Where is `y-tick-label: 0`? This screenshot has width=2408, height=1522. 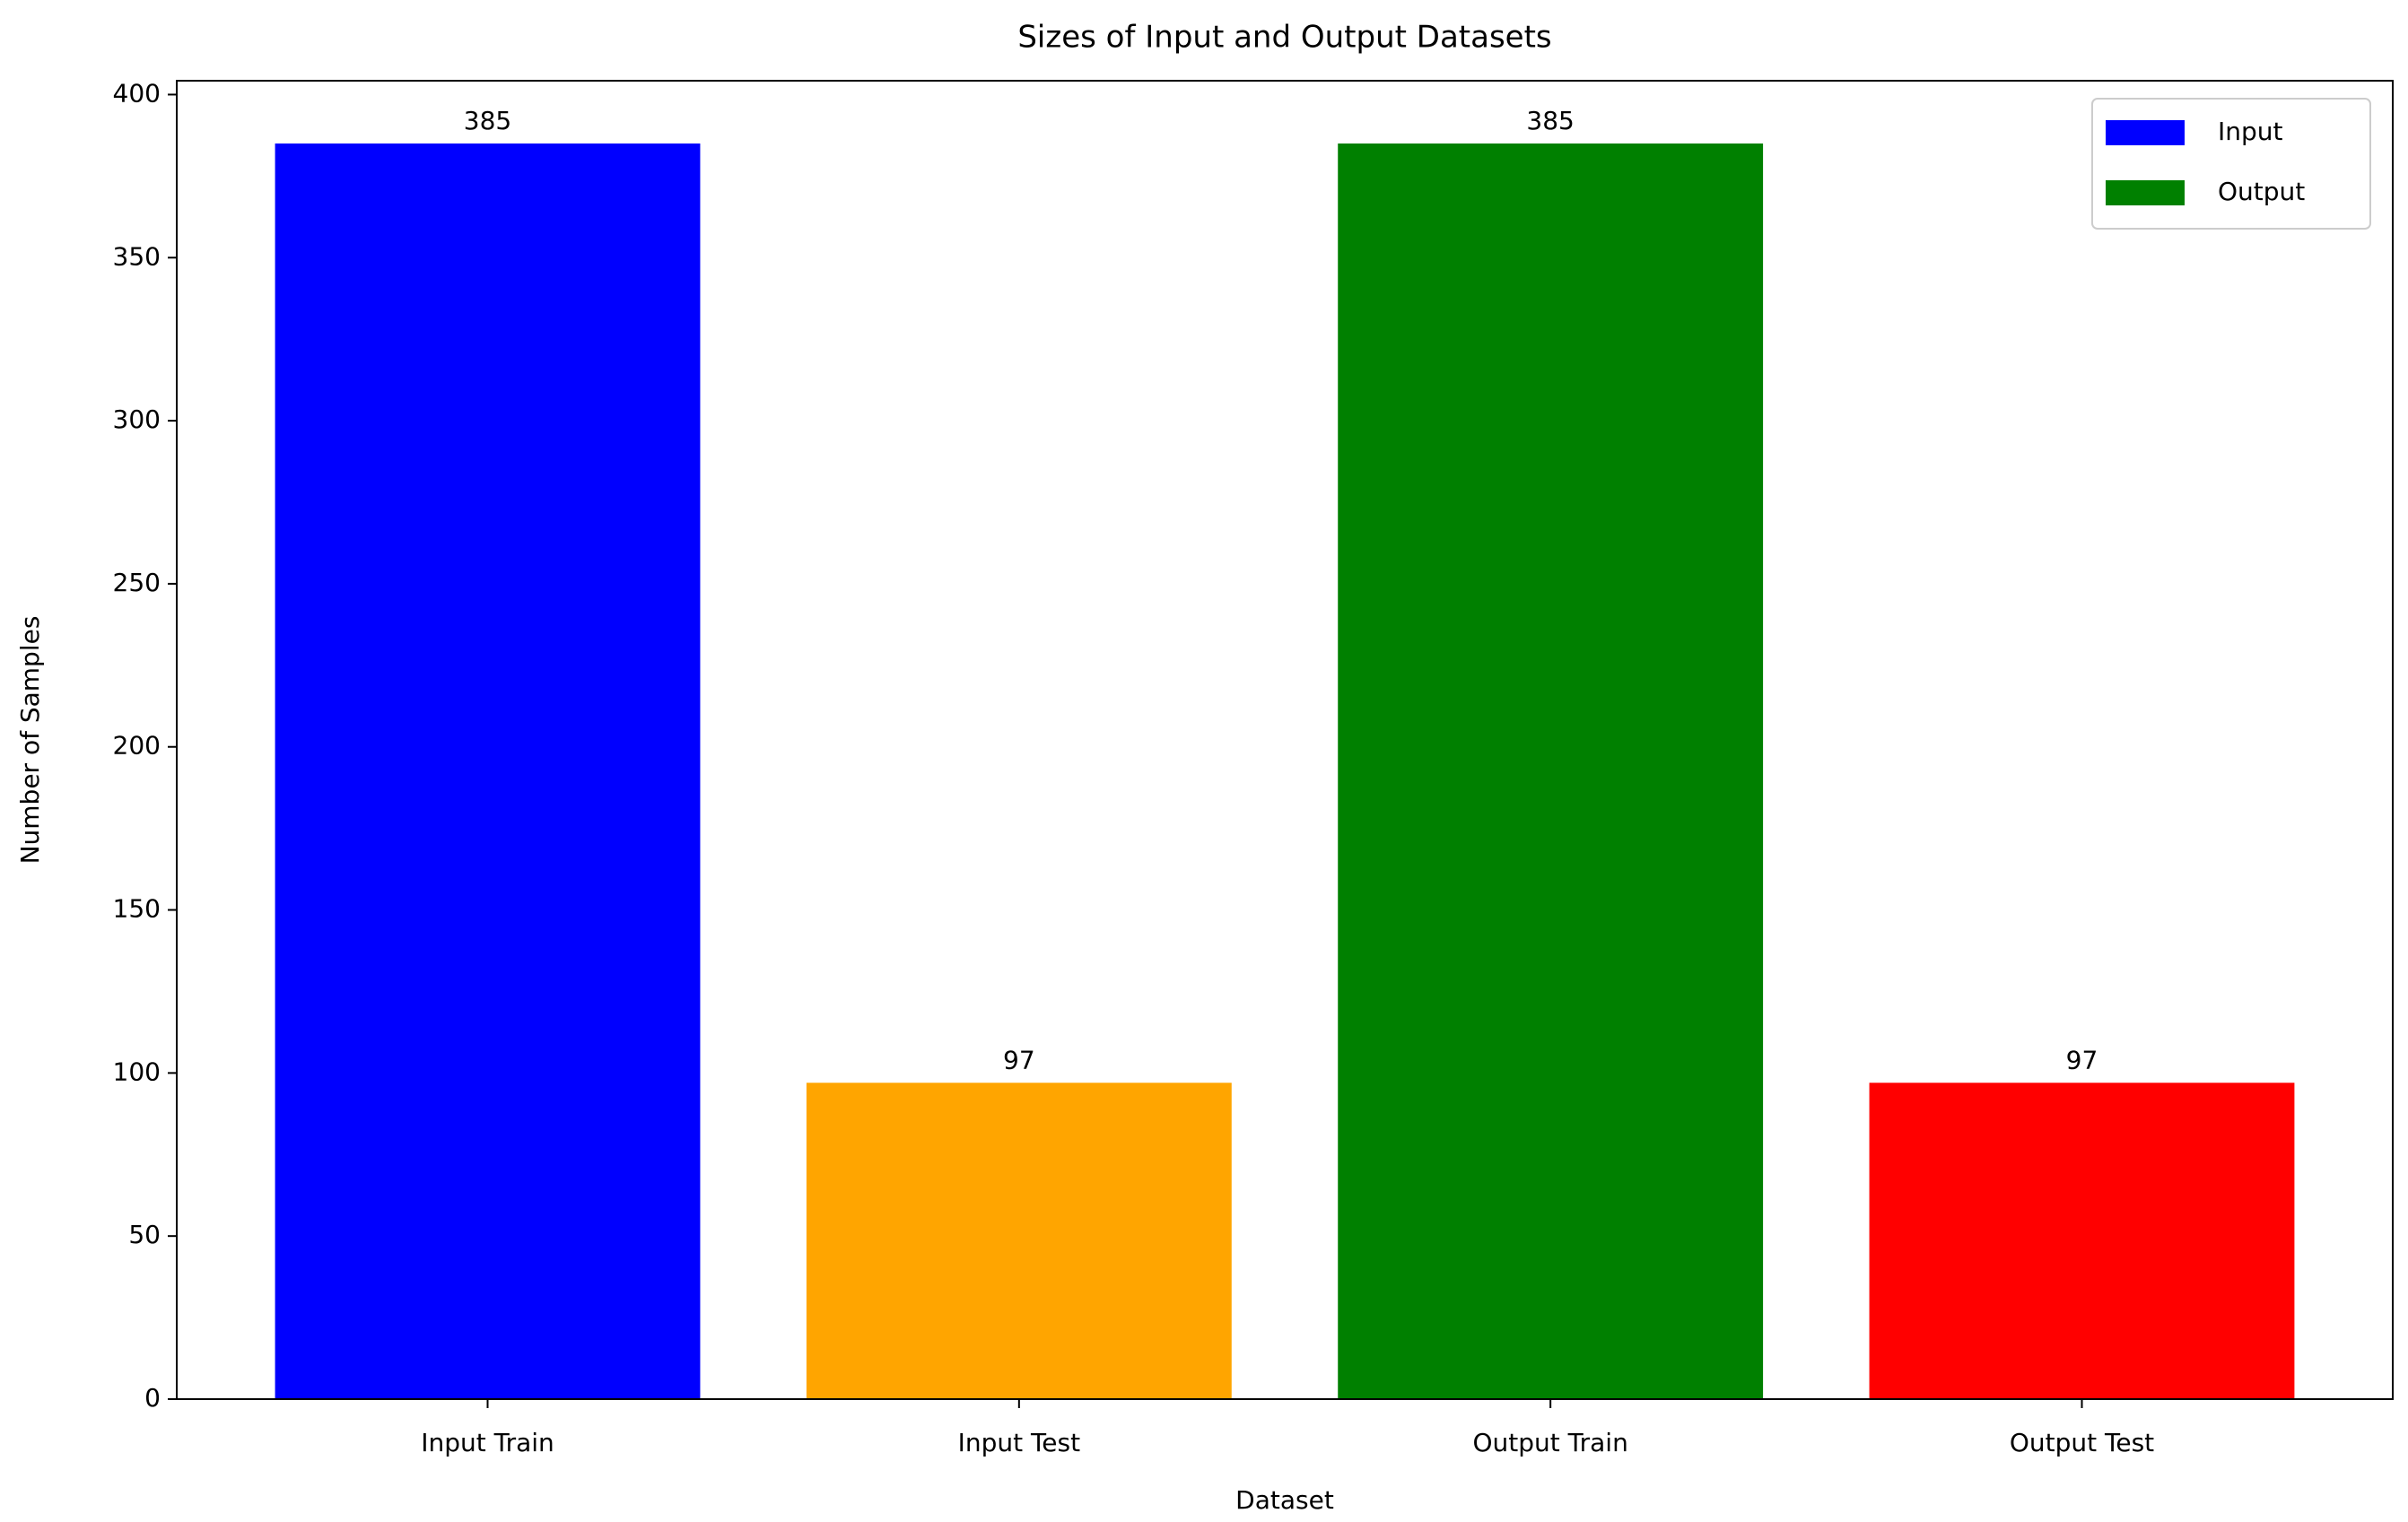
y-tick-label: 0 is located at coordinates (152, 1398).